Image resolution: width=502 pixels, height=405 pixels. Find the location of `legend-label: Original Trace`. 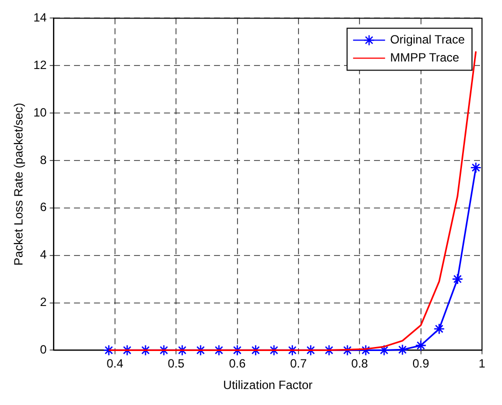

legend-label: Original Trace is located at coordinates (428, 39).